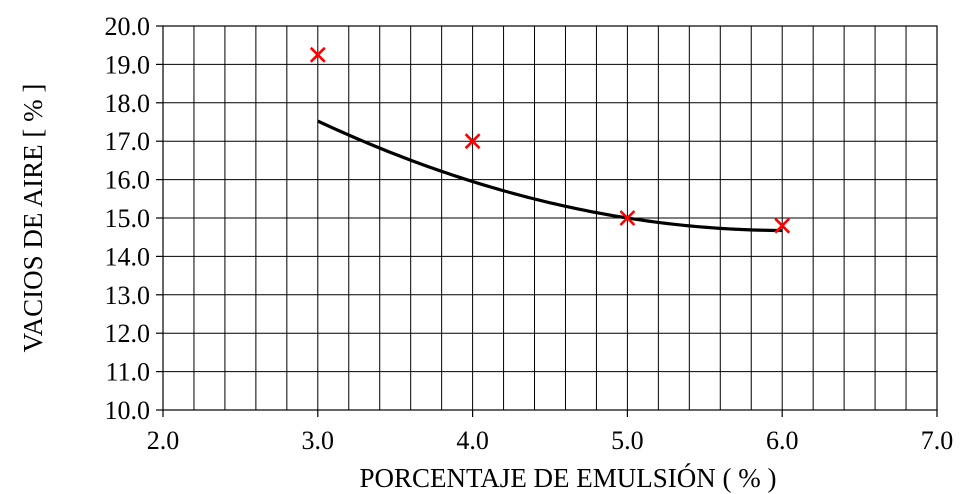 This screenshot has height=494, width=961. I want to click on y-tick-label: 12.0, so click(128, 333).